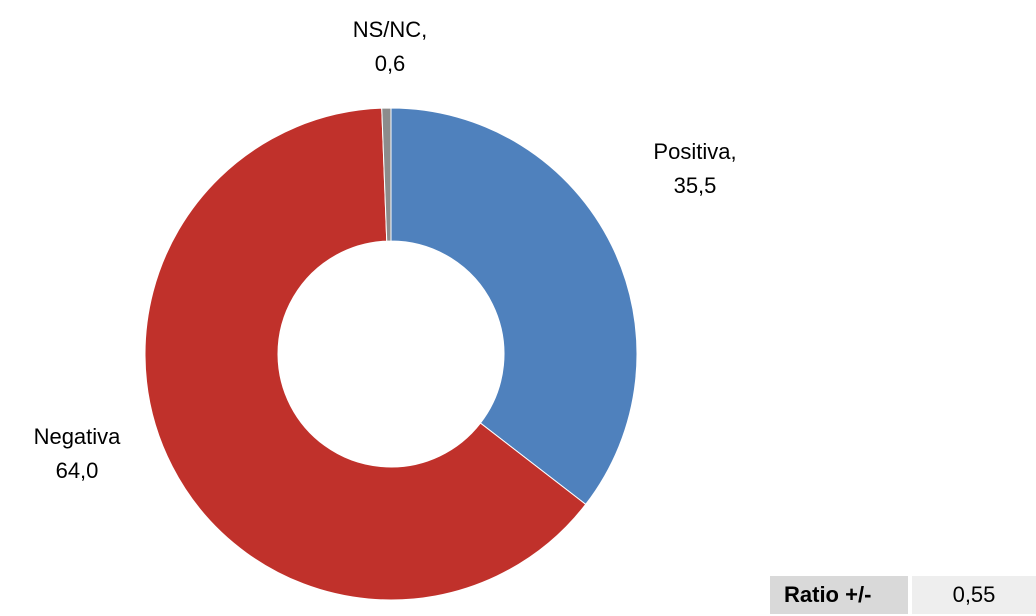 This screenshot has width=1036, height=616. Describe the element at coordinates (390, 63) in the screenshot. I see `value-label: 0,6` at that location.